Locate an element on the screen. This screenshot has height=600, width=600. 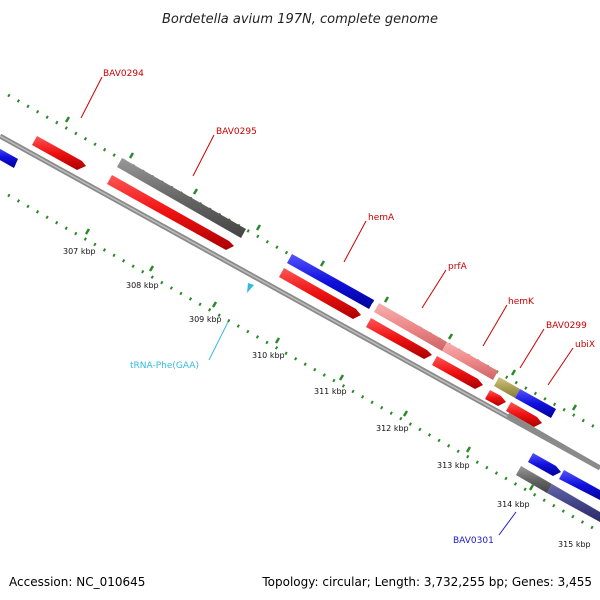
gene-label-hemK: hemK is located at coordinates (521, 302).